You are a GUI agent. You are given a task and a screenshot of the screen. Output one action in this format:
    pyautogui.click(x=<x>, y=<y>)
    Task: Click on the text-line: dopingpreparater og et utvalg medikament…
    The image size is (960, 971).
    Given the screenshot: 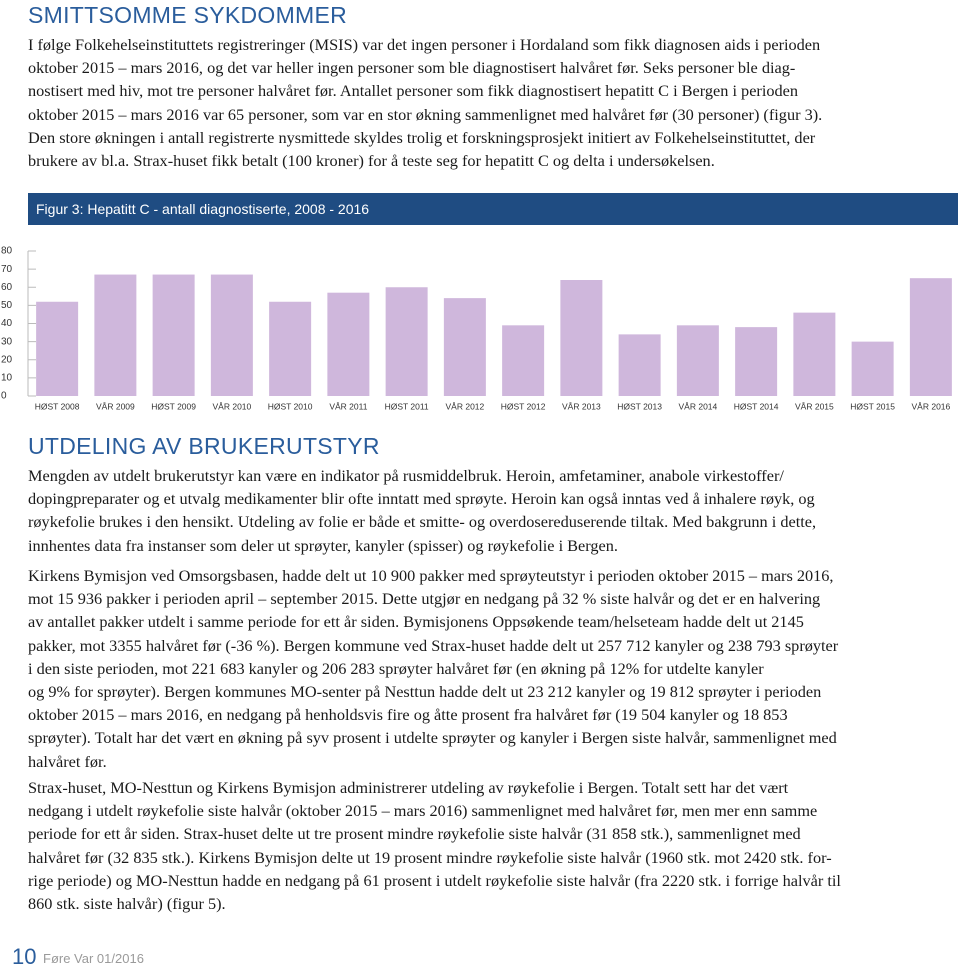 What is the action you would take?
    pyautogui.click(x=421, y=499)
    